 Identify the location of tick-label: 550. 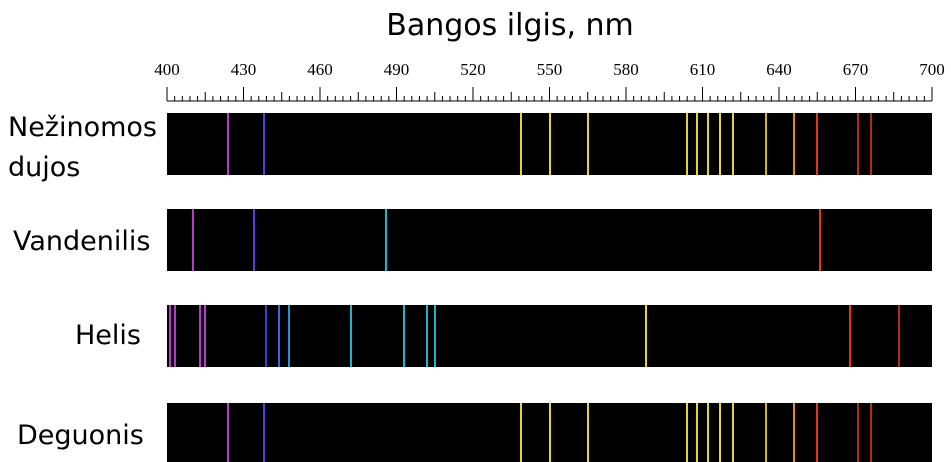
(549, 69).